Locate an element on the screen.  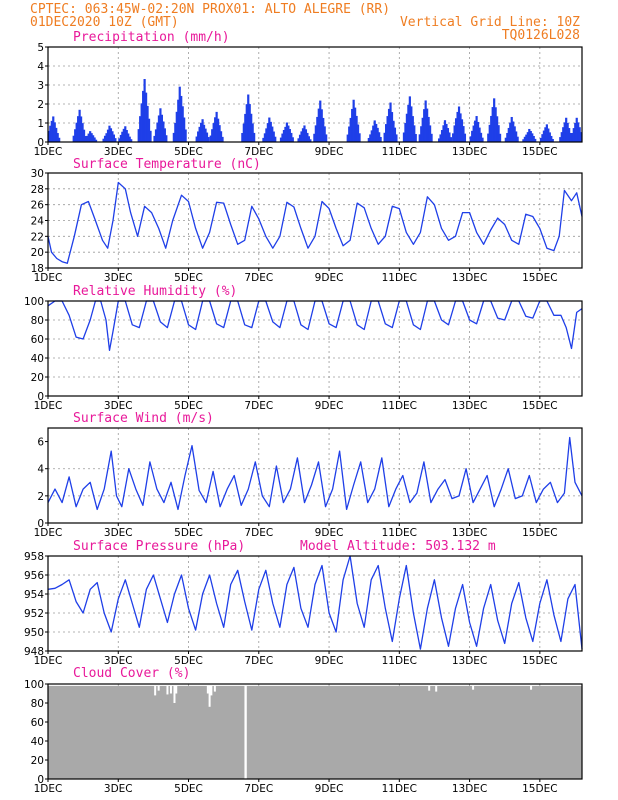
temperature-xtick-label: 9DEC is located at coordinates (329, 278).